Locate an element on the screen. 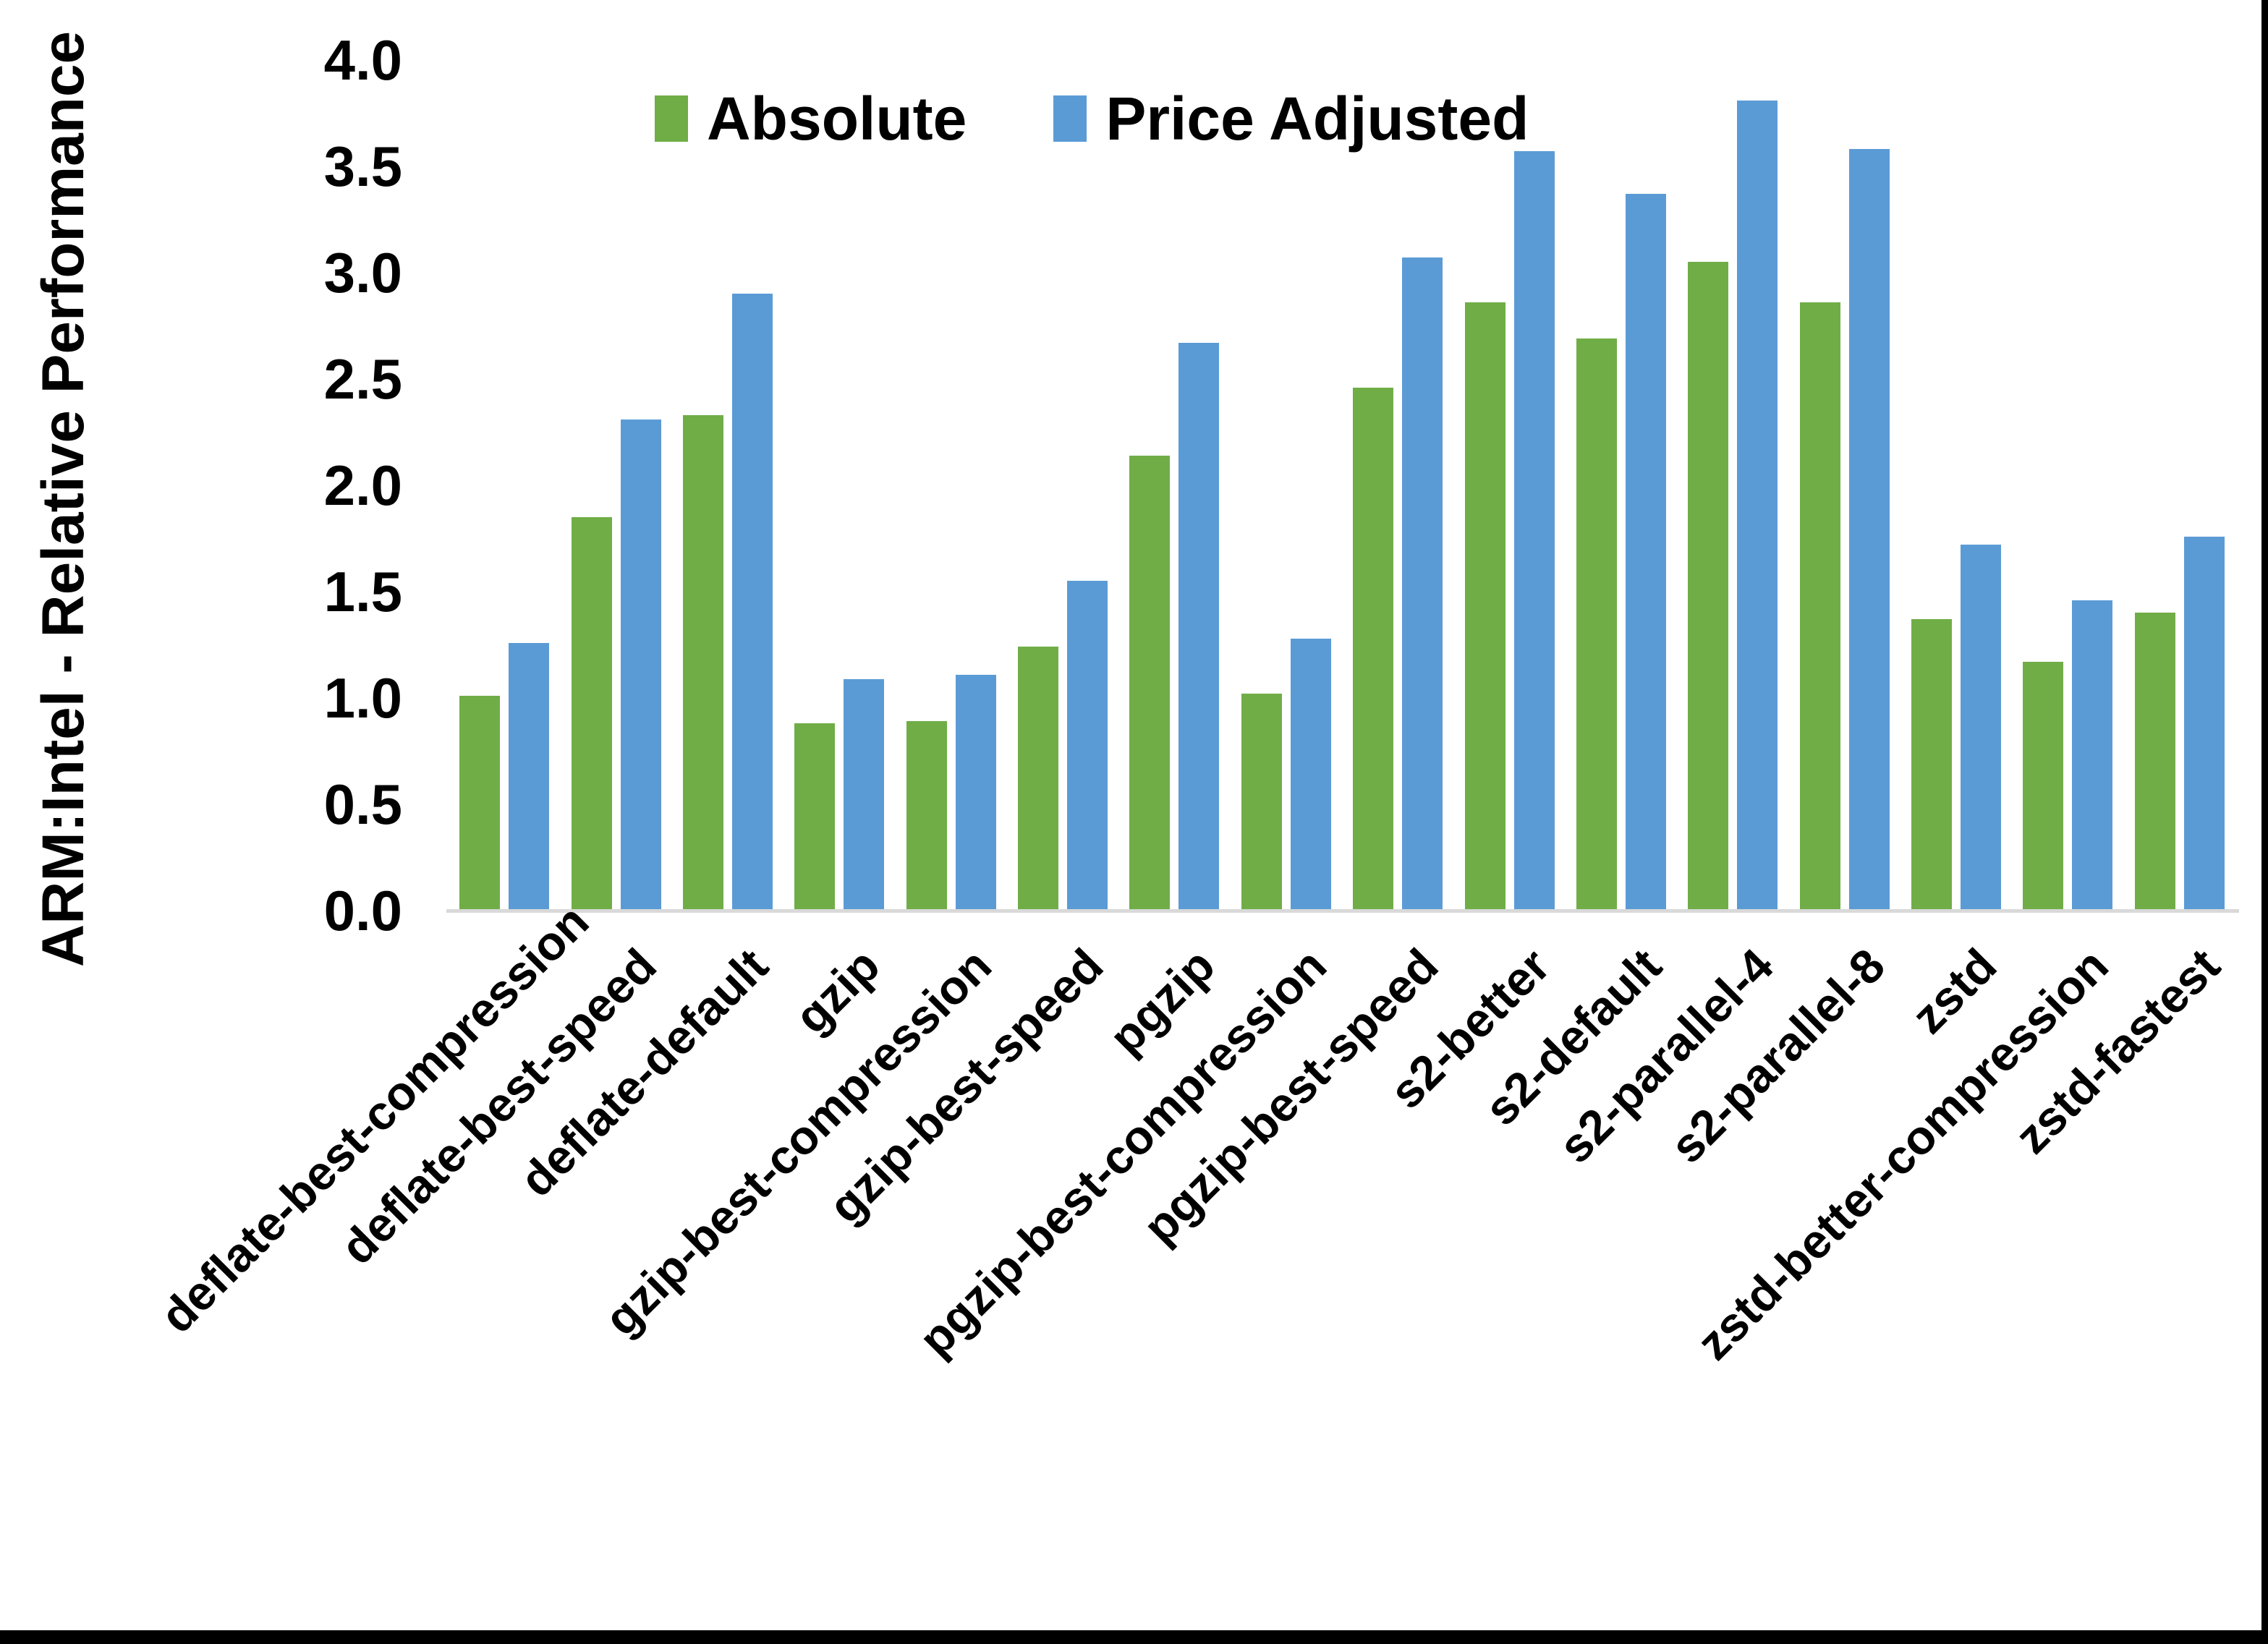  legend-swatch-absolute is located at coordinates (671, 118).